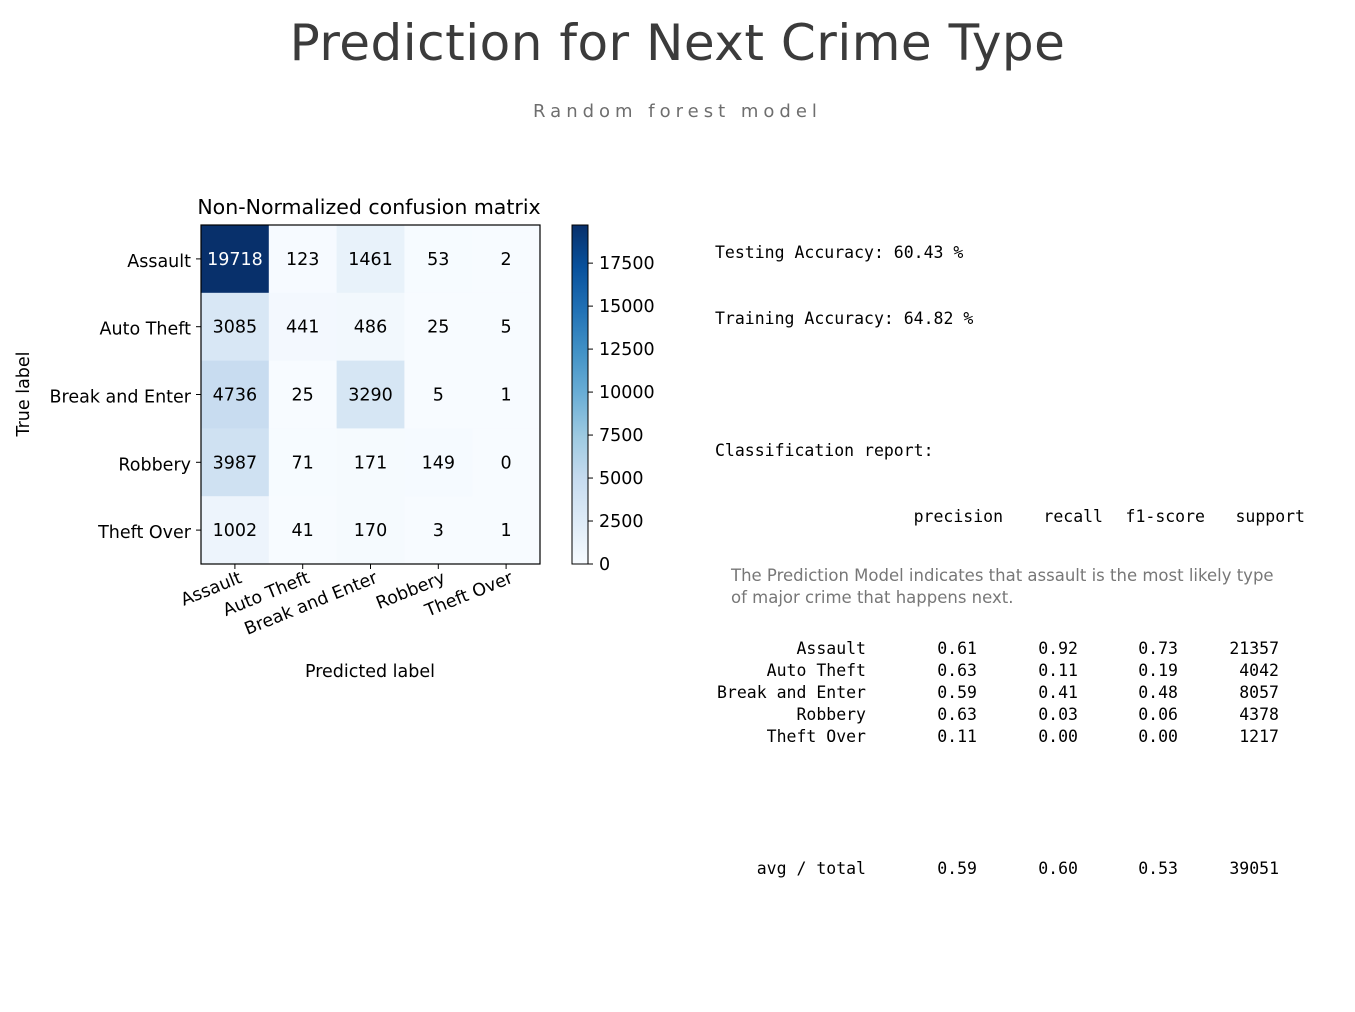 This screenshot has width=1355, height=1012. I want to click on slide-subtitle: Random forest model, so click(677, 111).